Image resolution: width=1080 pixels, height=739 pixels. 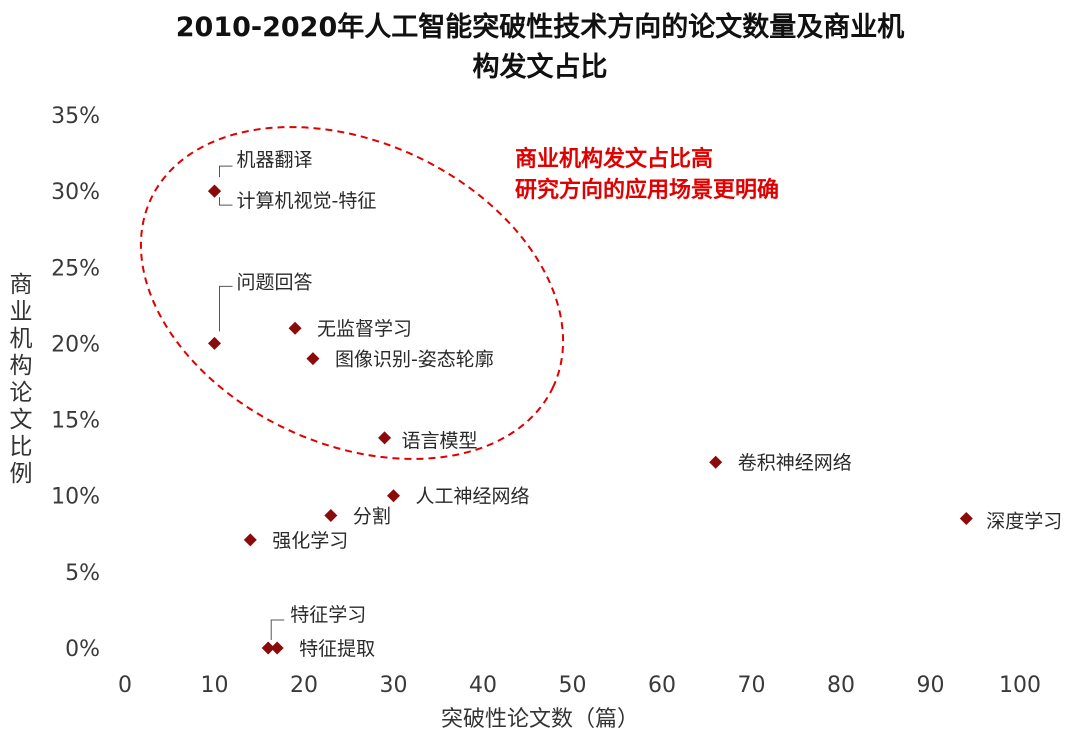 I want to click on y-axis-label-char: 机, so click(x=21, y=339).